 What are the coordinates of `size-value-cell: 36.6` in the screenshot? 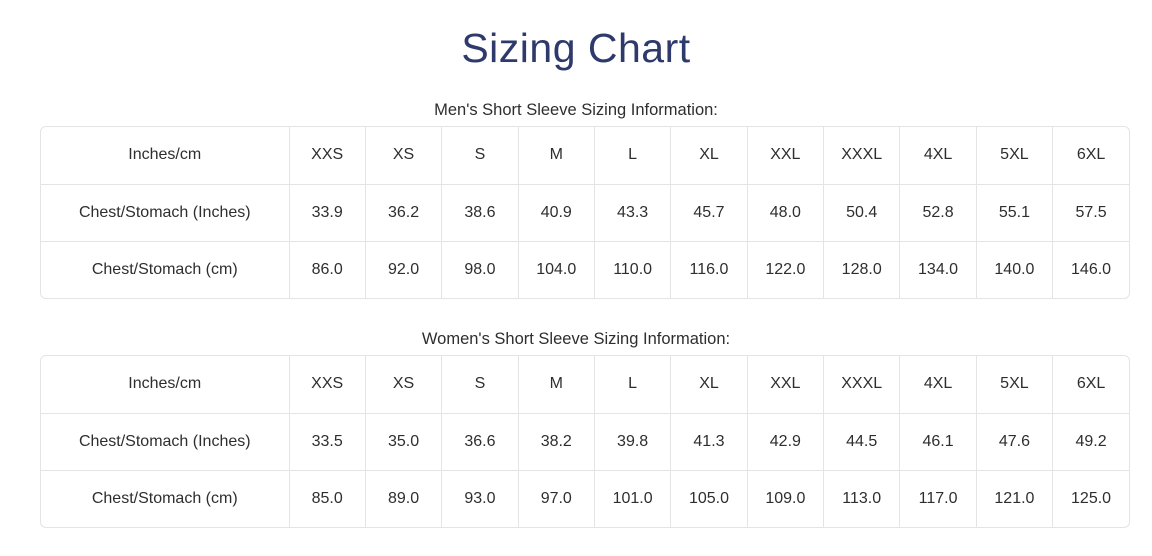 It's located at (480, 442).